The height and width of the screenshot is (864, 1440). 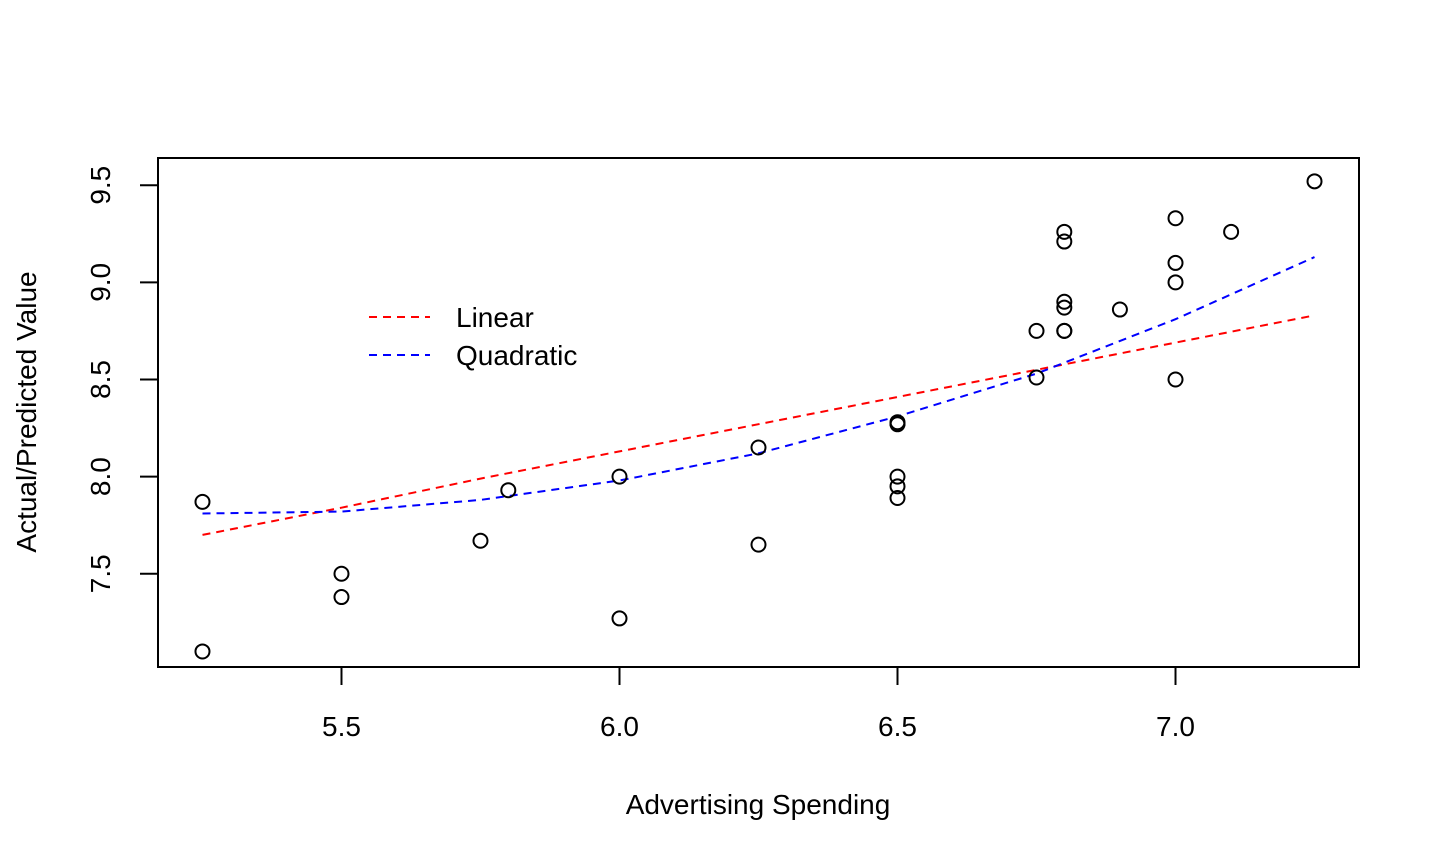 What do you see at coordinates (100, 282) in the screenshot?
I see `y-tick-label: 9.0` at bounding box center [100, 282].